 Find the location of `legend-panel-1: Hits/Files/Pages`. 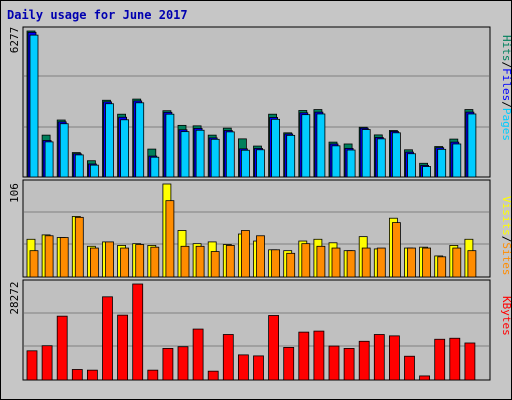

legend-panel-1: Hits/Files/Pages is located at coordinates (506, 88).